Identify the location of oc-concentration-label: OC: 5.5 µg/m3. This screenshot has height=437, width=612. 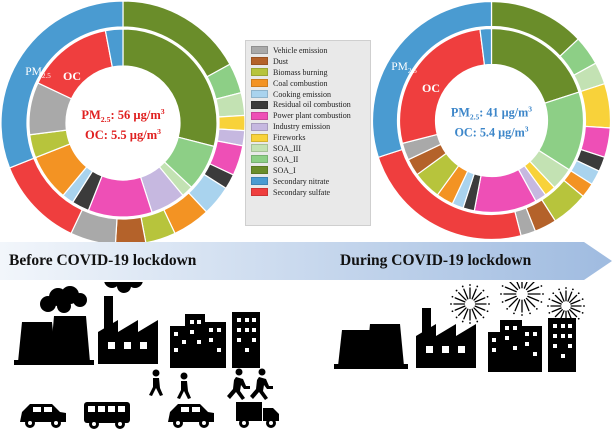
(123, 134).